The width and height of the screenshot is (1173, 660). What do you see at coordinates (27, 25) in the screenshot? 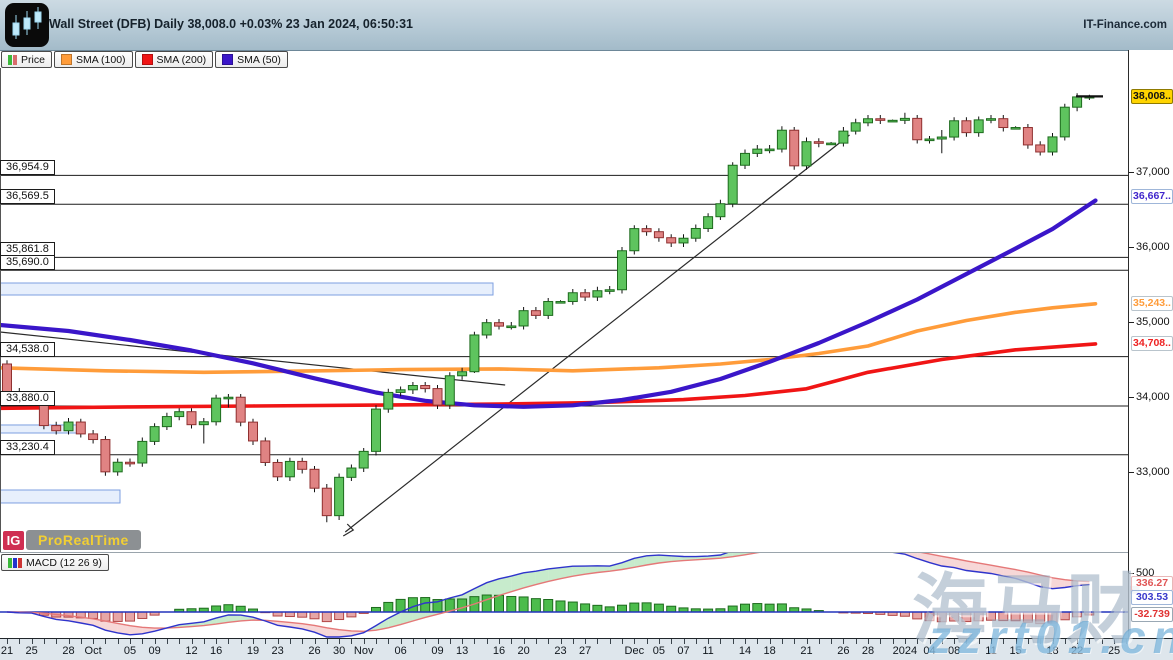
I see `app-logo-icon` at bounding box center [27, 25].